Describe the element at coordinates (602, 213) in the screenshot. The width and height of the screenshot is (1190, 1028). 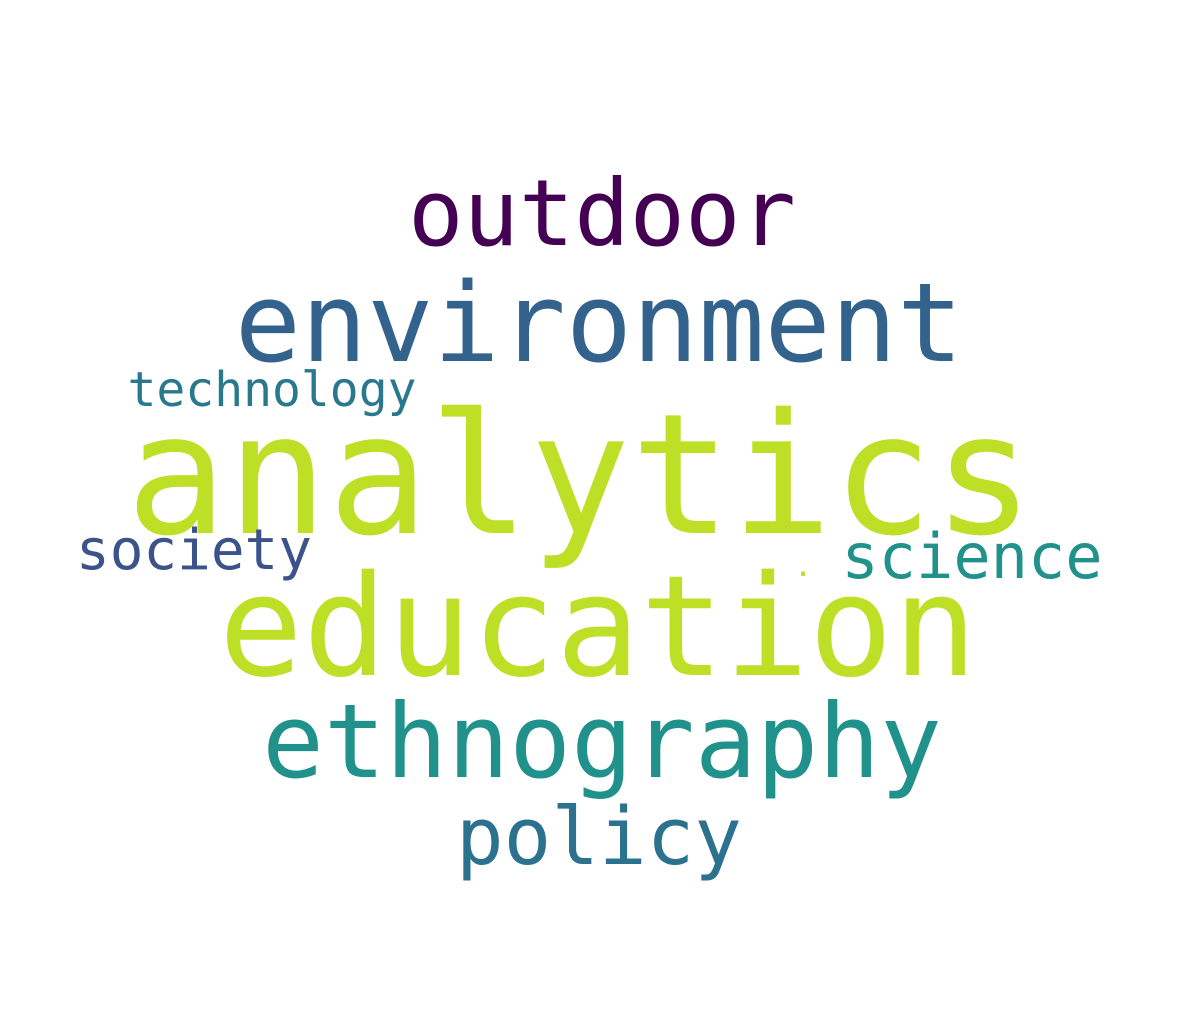
I see `word-outdoor: outdoor` at that location.